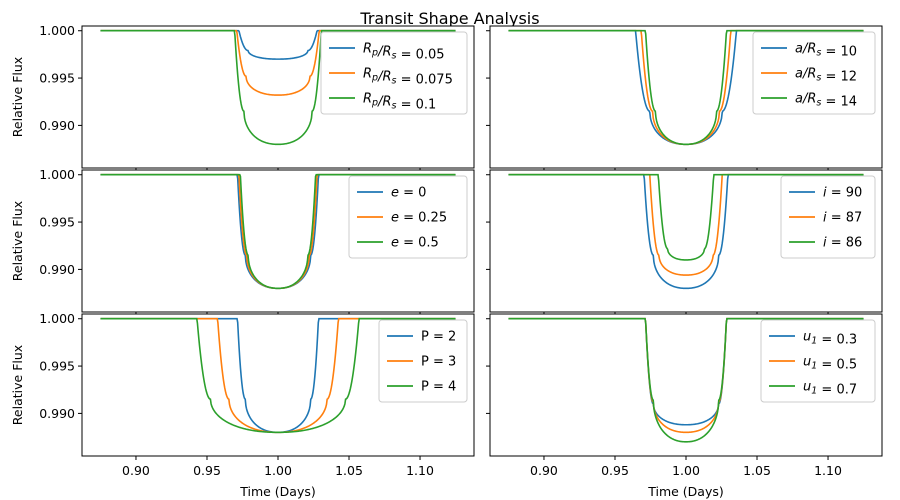 Image resolution: width=900 pixels, height=500 pixels. I want to click on legend-entry: u1 = 0.7, so click(830, 389).